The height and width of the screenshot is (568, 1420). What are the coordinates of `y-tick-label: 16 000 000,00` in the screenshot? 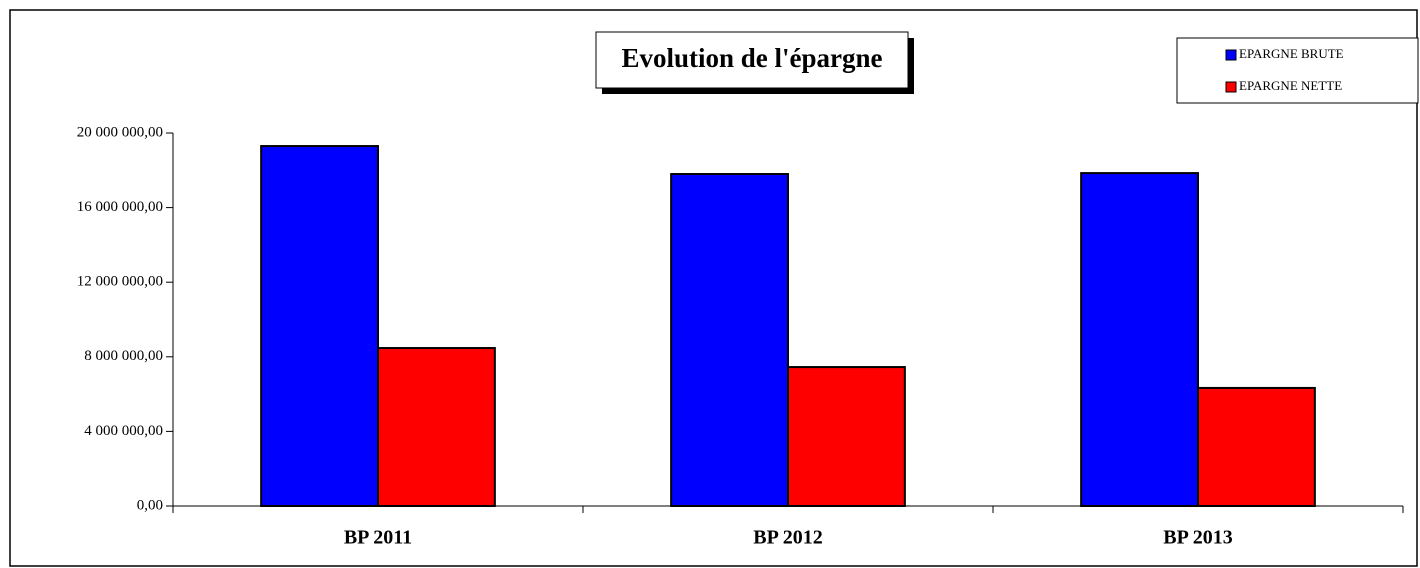 It's located at (120, 207).